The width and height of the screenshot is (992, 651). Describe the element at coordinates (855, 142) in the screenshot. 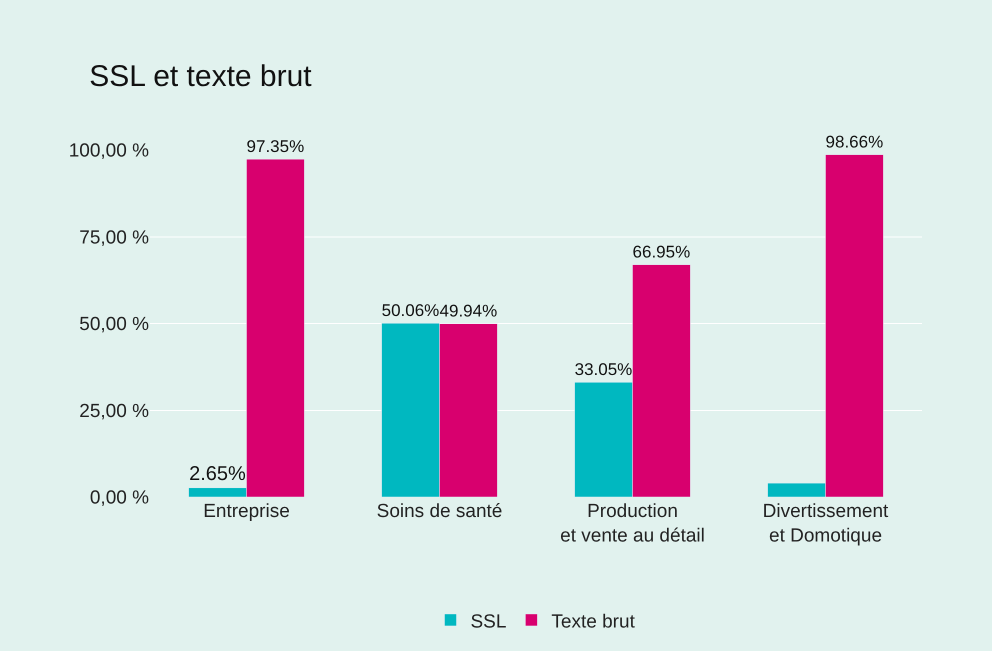

I see `data-label: 98.66%` at that location.